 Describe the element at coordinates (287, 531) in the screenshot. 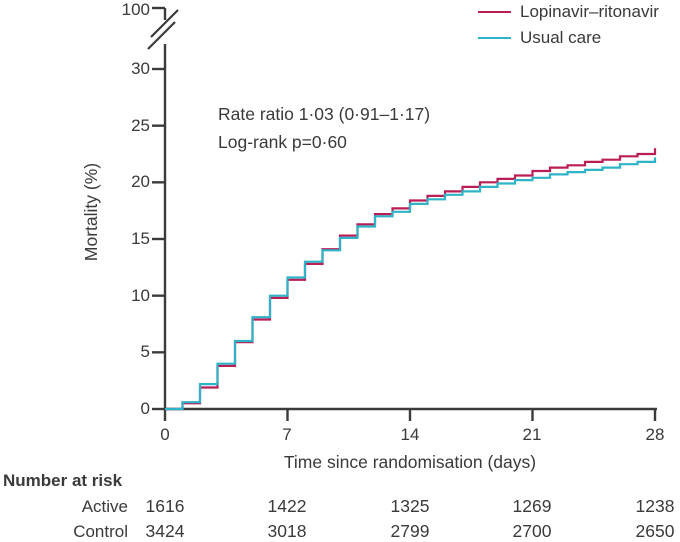

I see `risk-control-d7: 3018` at that location.